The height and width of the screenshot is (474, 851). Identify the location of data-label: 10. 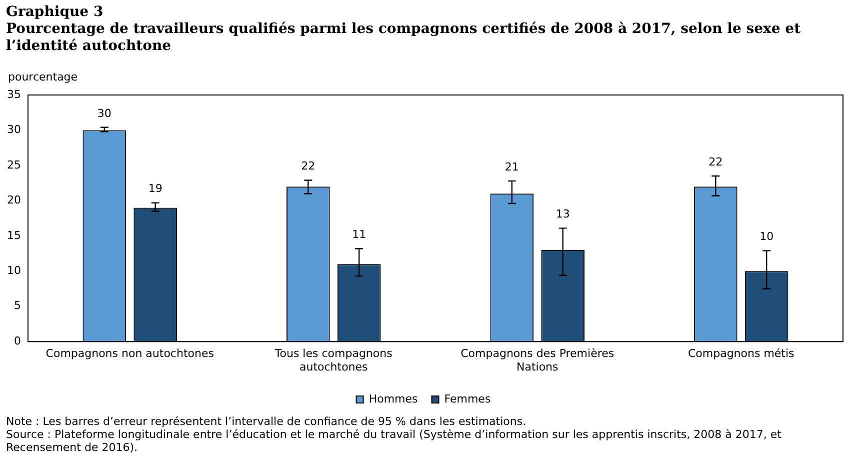
(767, 237).